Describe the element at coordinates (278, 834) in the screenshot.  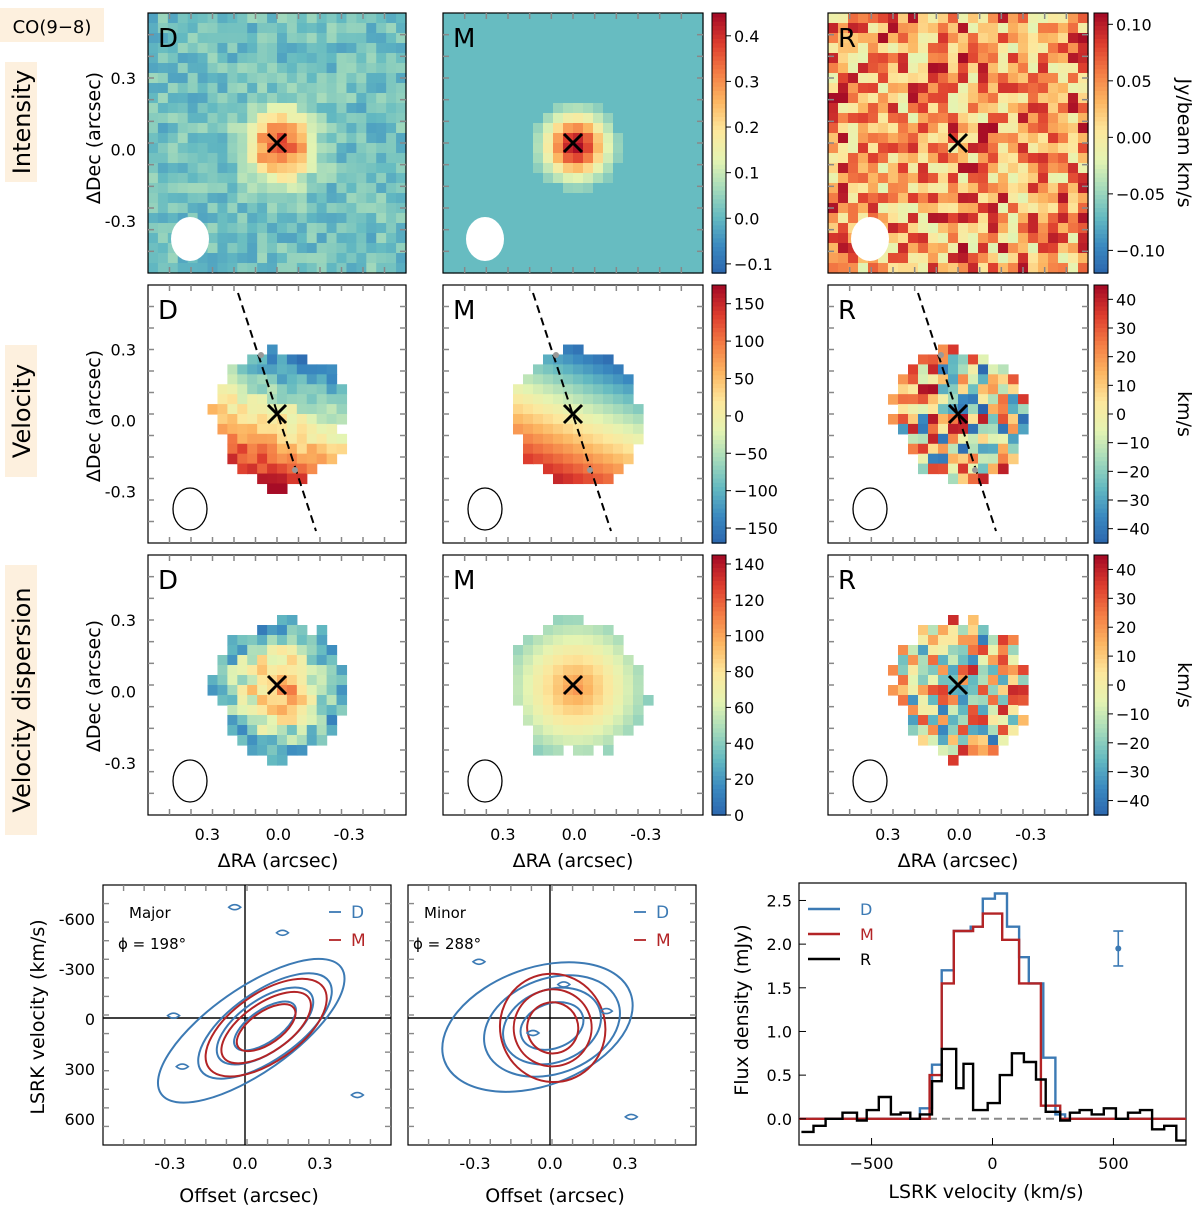
I see `map-xtick-label: 0.0` at that location.